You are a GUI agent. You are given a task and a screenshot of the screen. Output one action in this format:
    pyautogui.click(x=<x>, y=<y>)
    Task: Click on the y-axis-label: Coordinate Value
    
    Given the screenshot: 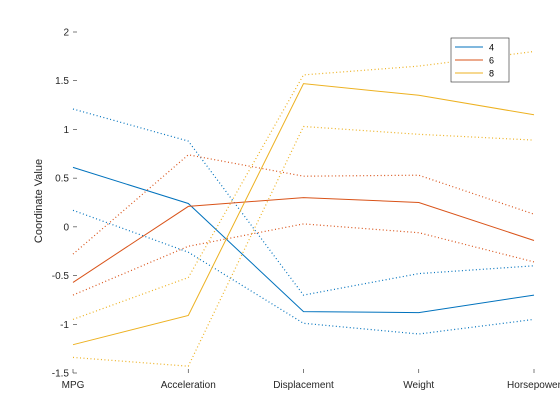 What is the action you would take?
    pyautogui.click(x=39, y=201)
    